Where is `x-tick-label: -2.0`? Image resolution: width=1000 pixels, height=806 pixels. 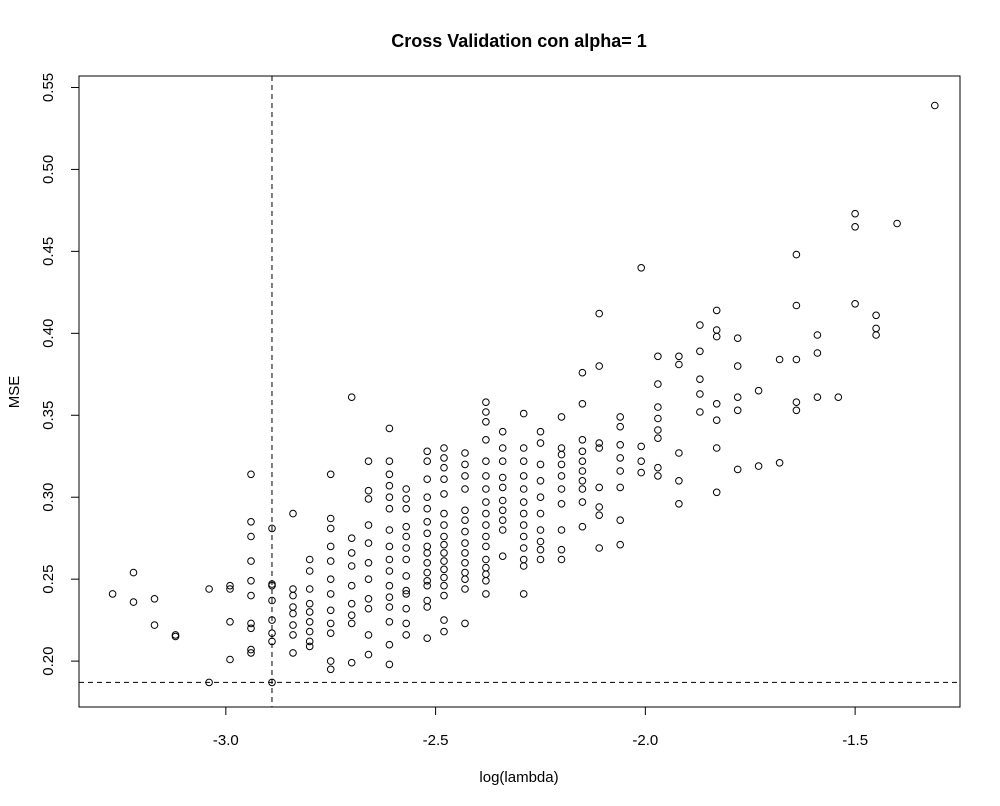 x-tick-label: -2.0 is located at coordinates (645, 740).